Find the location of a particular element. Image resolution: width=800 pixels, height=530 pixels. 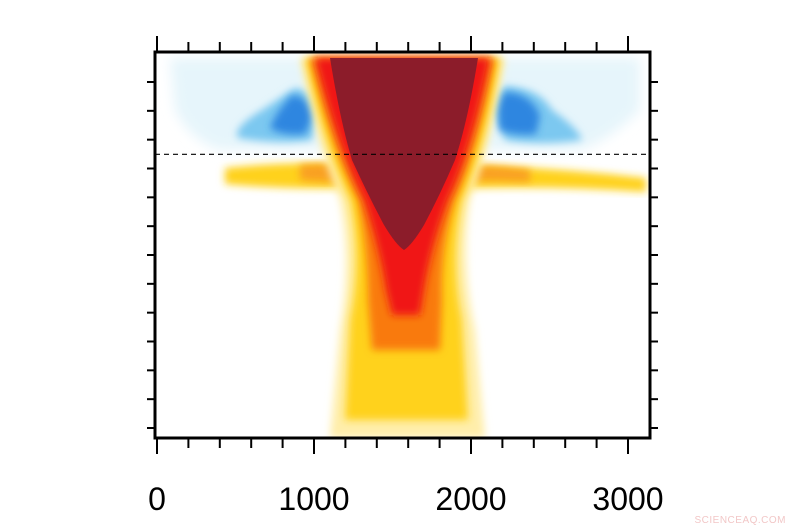

x-axis-labels: 0 1000 2000 3000 is located at coordinates (405, 499).